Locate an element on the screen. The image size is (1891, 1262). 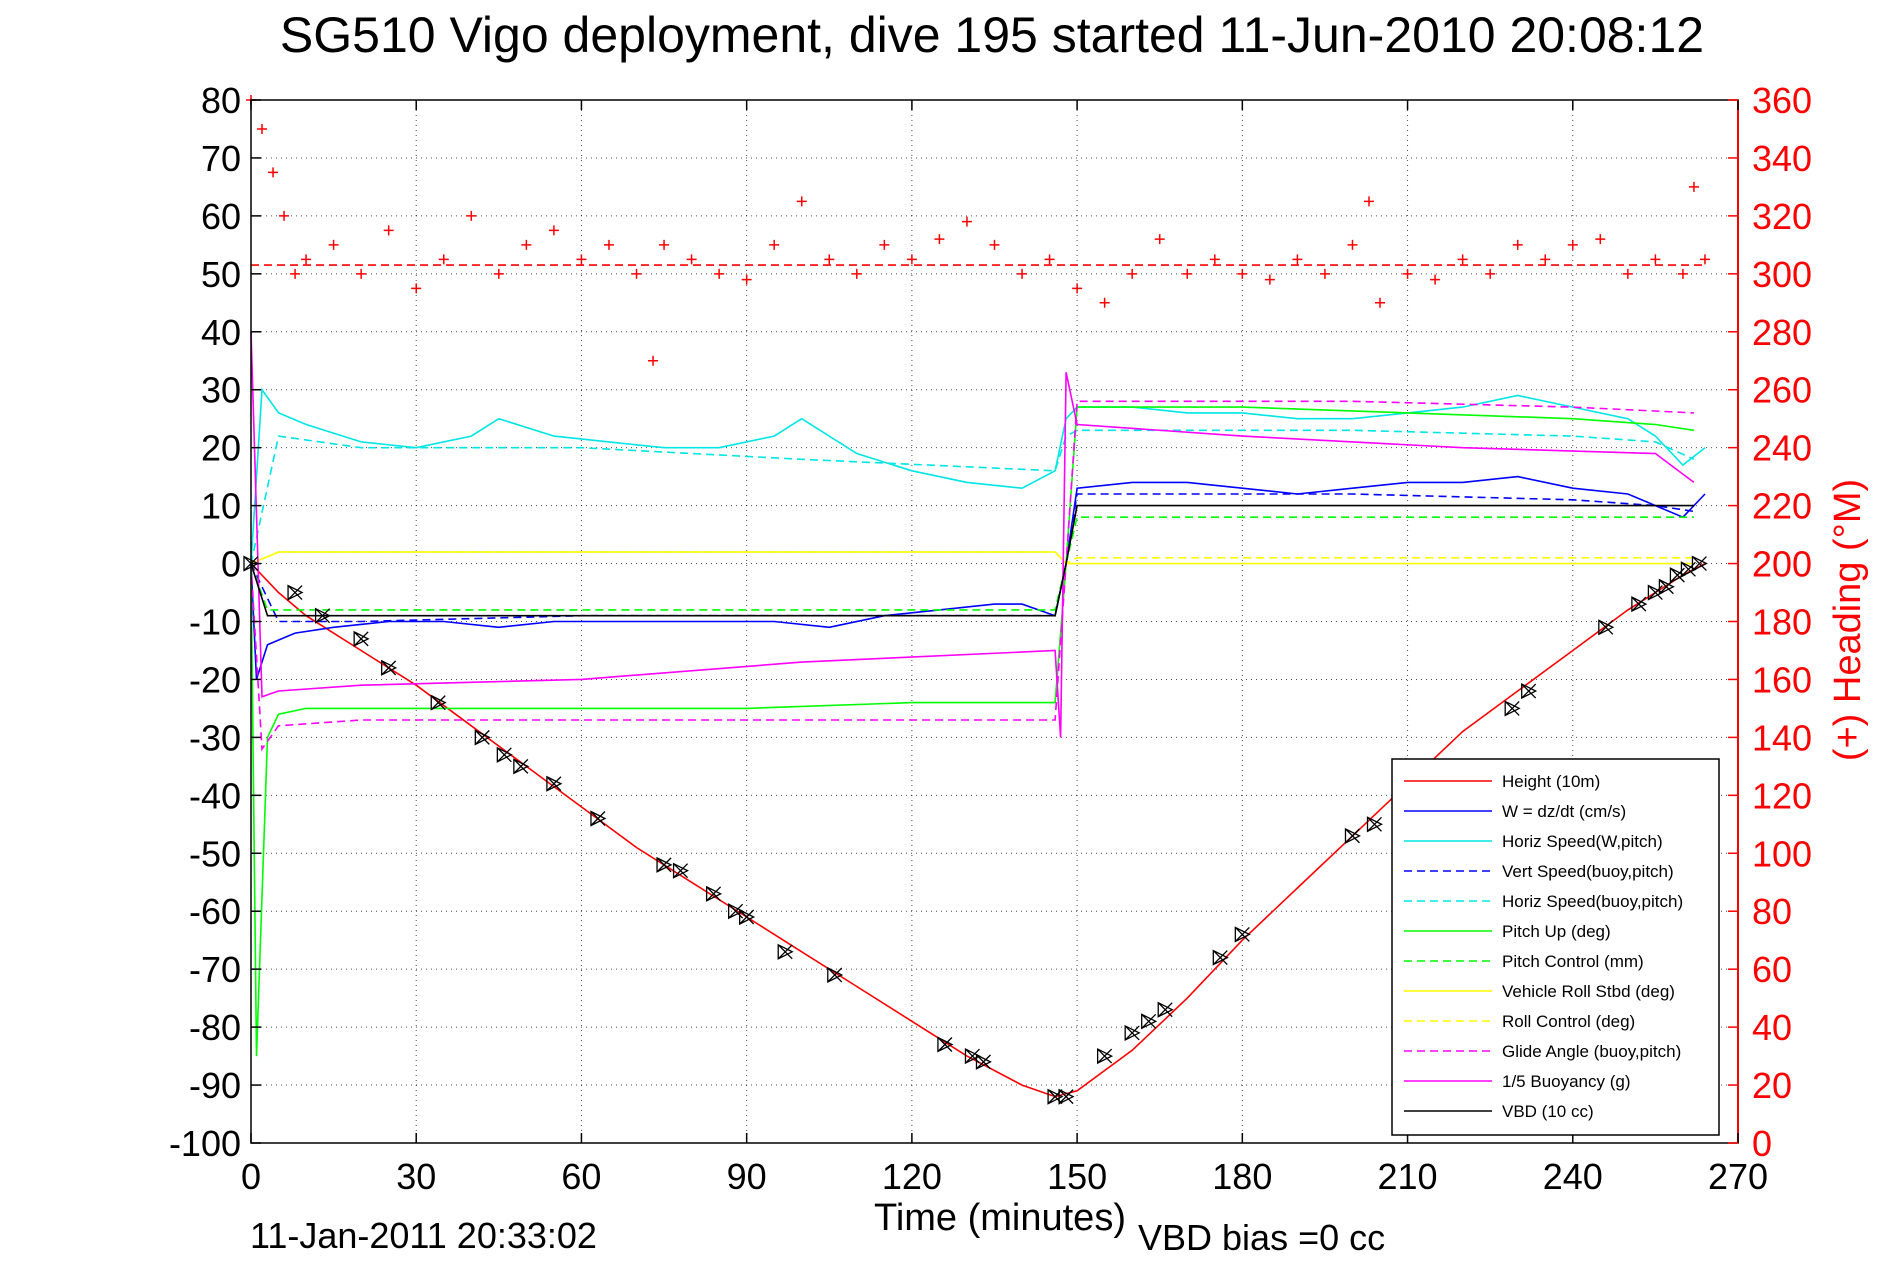
x-tick-label: 60 is located at coordinates (581, 1176).